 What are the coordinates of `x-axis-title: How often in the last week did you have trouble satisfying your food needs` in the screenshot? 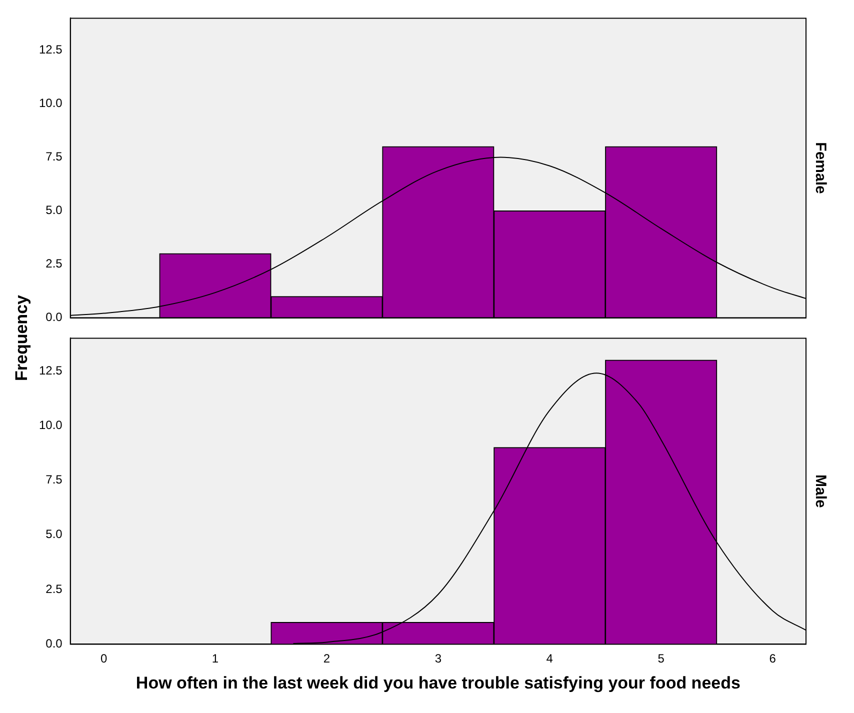 It's located at (438, 682).